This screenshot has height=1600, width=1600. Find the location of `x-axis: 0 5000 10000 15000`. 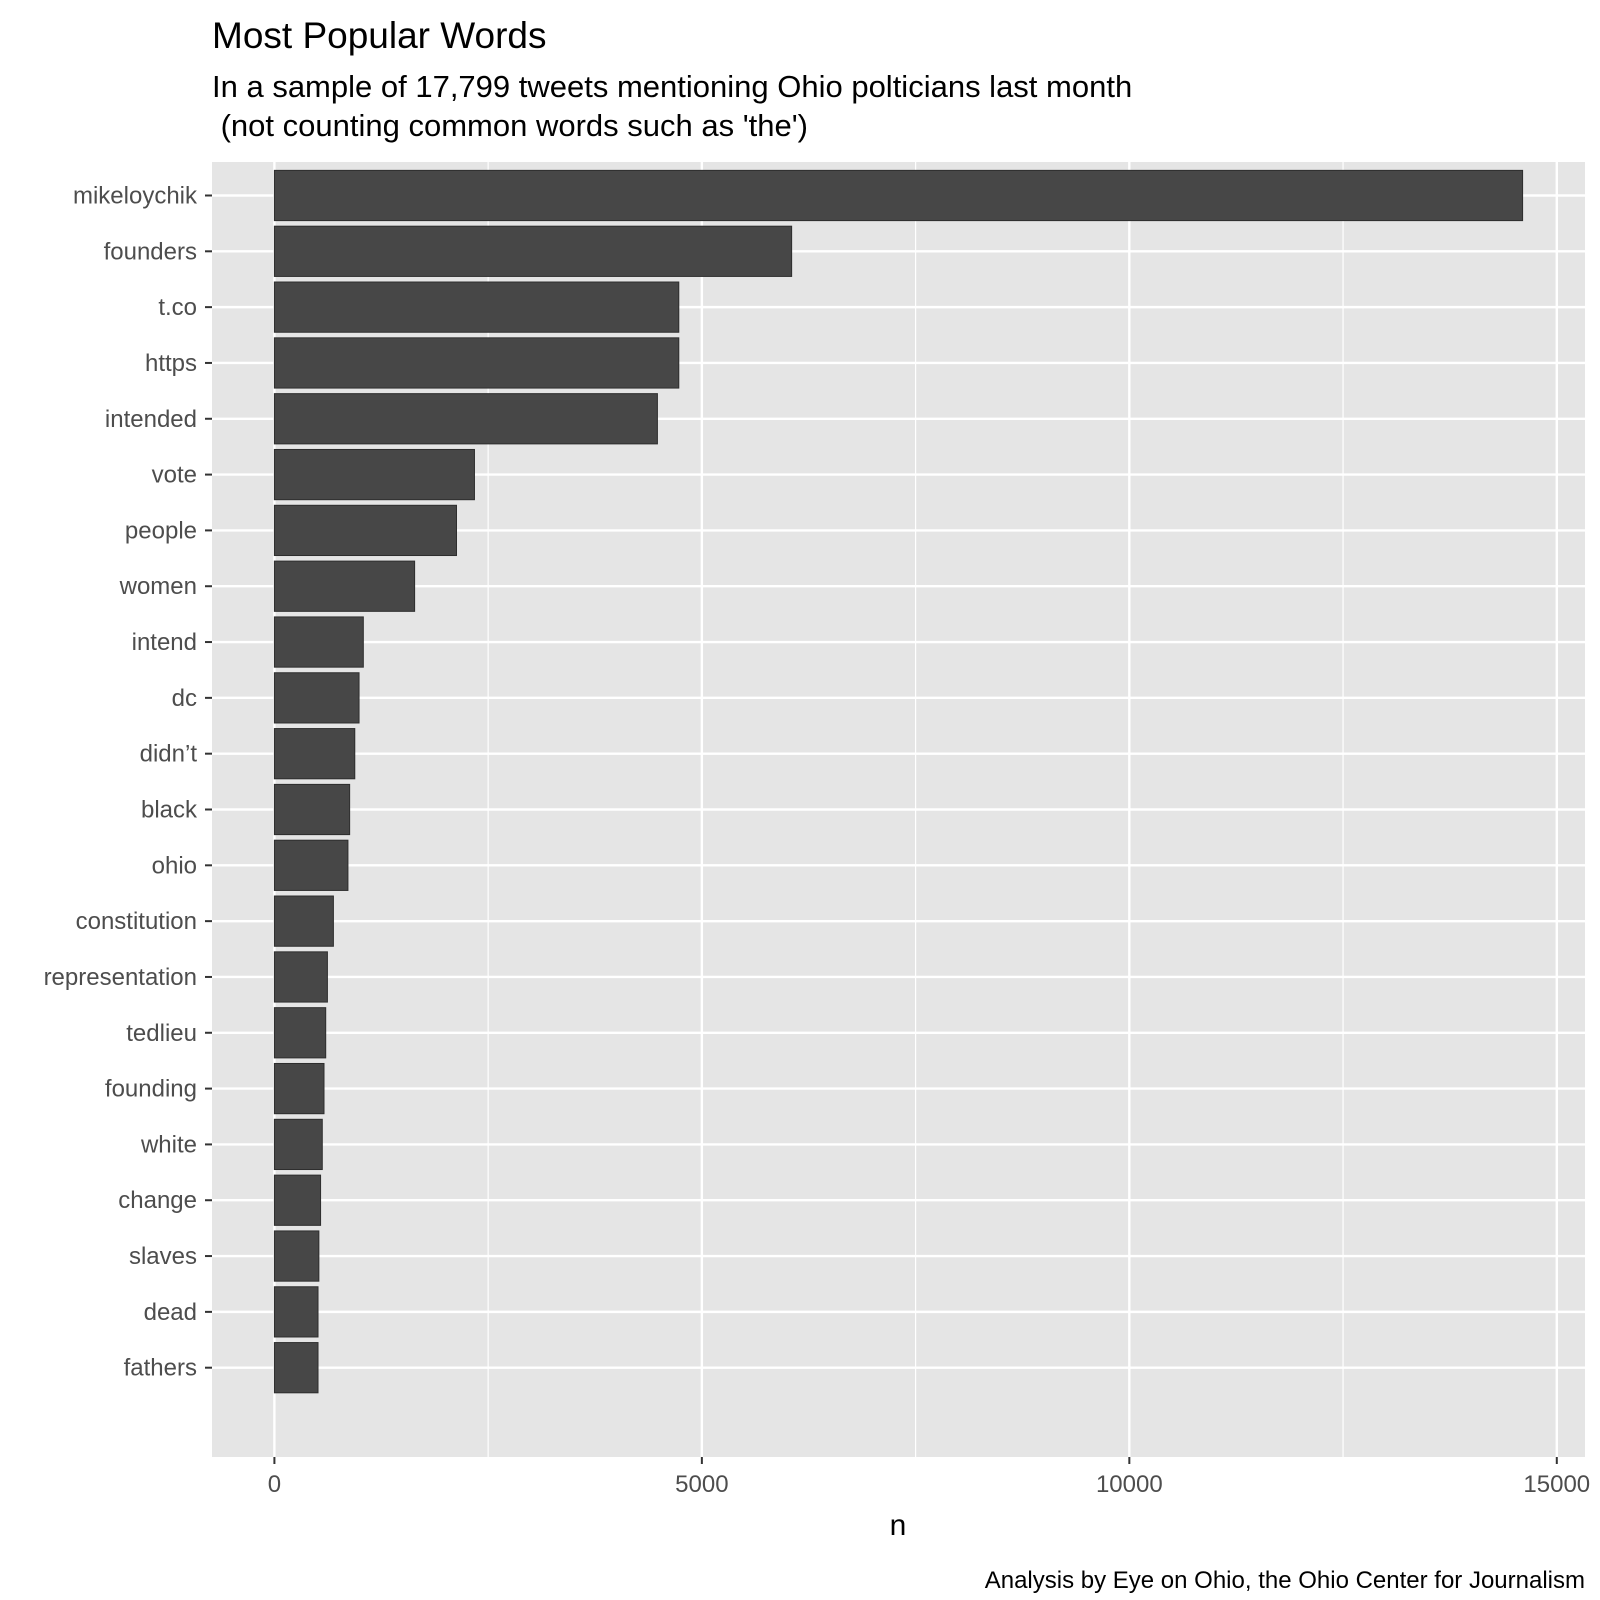

x-axis: 0 5000 10000 15000 is located at coordinates (929, 1477).